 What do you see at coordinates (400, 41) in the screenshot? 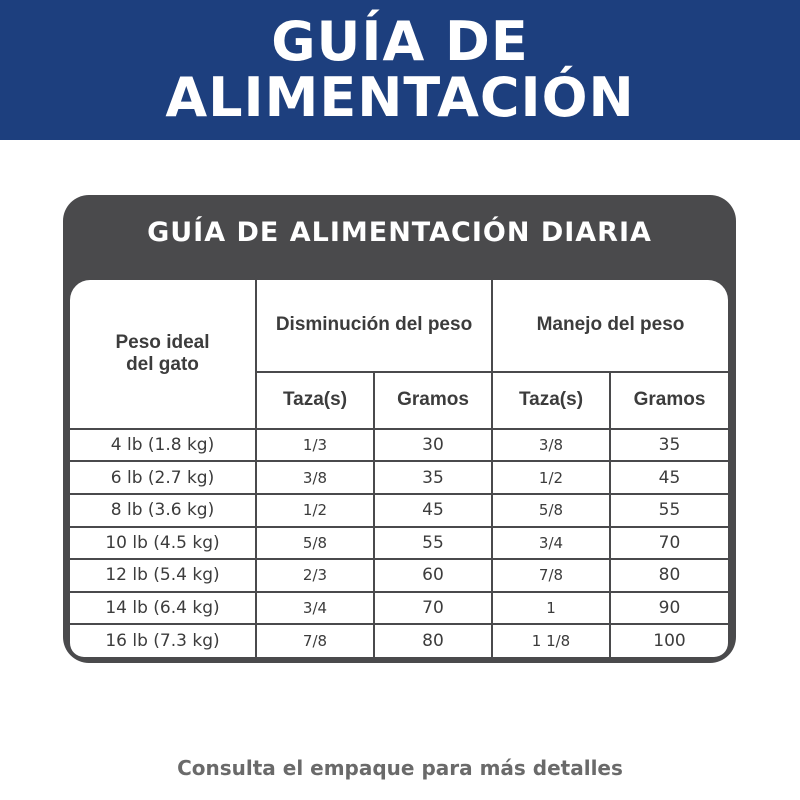
I see `banner-title-line1: GUÍA DE` at bounding box center [400, 41].